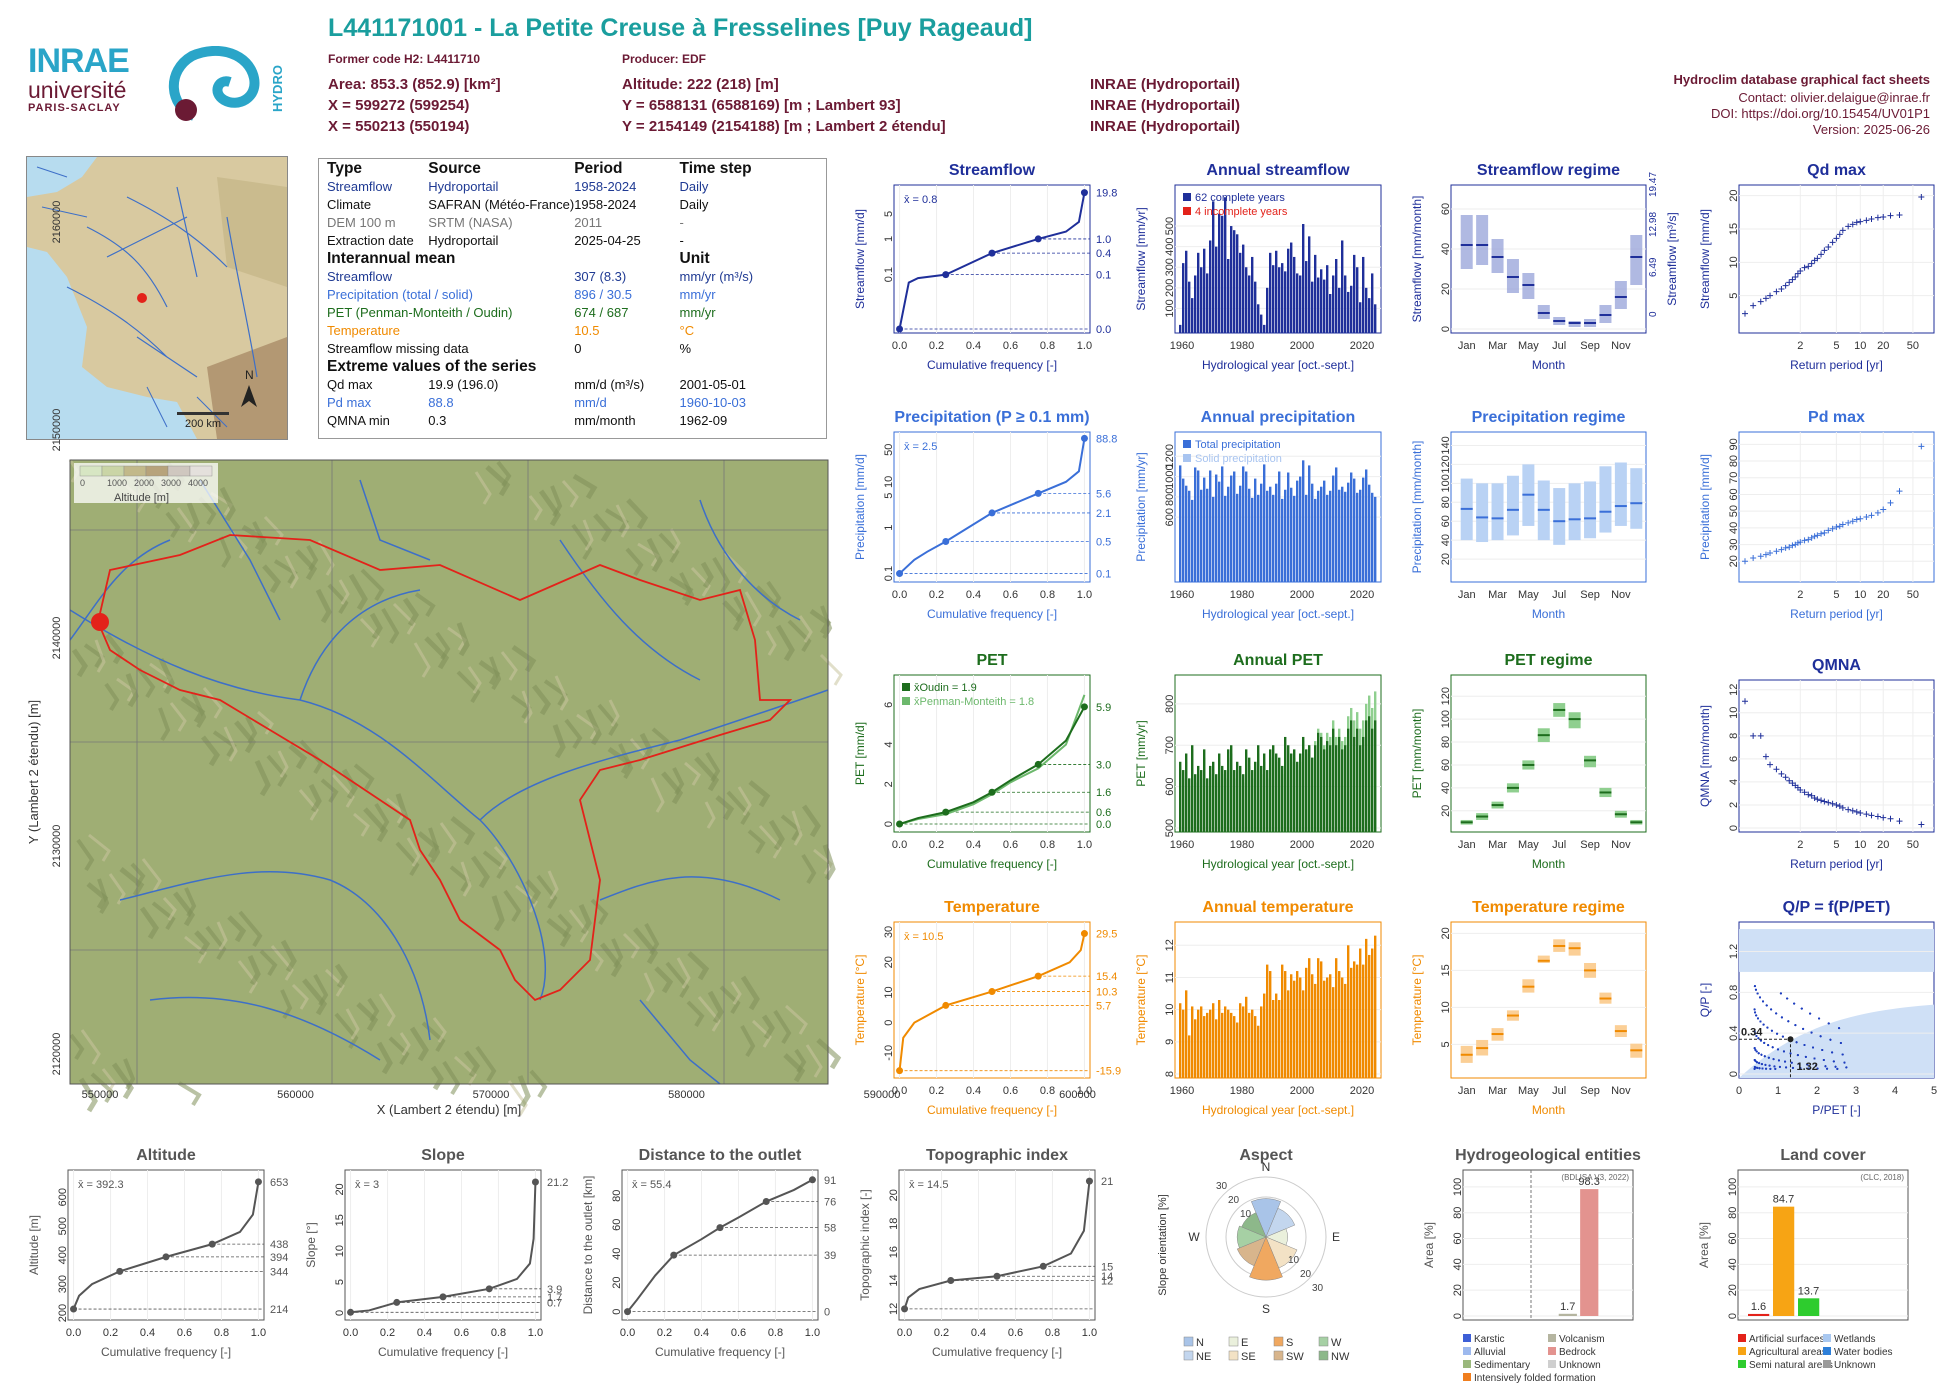  What do you see at coordinates (889, 482) in the screenshot?
I see `y-tick: 10` at bounding box center [889, 482].